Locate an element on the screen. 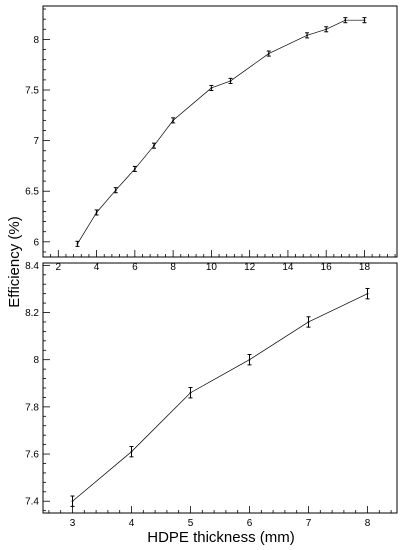 This screenshot has width=406, height=550. y-tick-label: 8.4 is located at coordinates (32, 266).